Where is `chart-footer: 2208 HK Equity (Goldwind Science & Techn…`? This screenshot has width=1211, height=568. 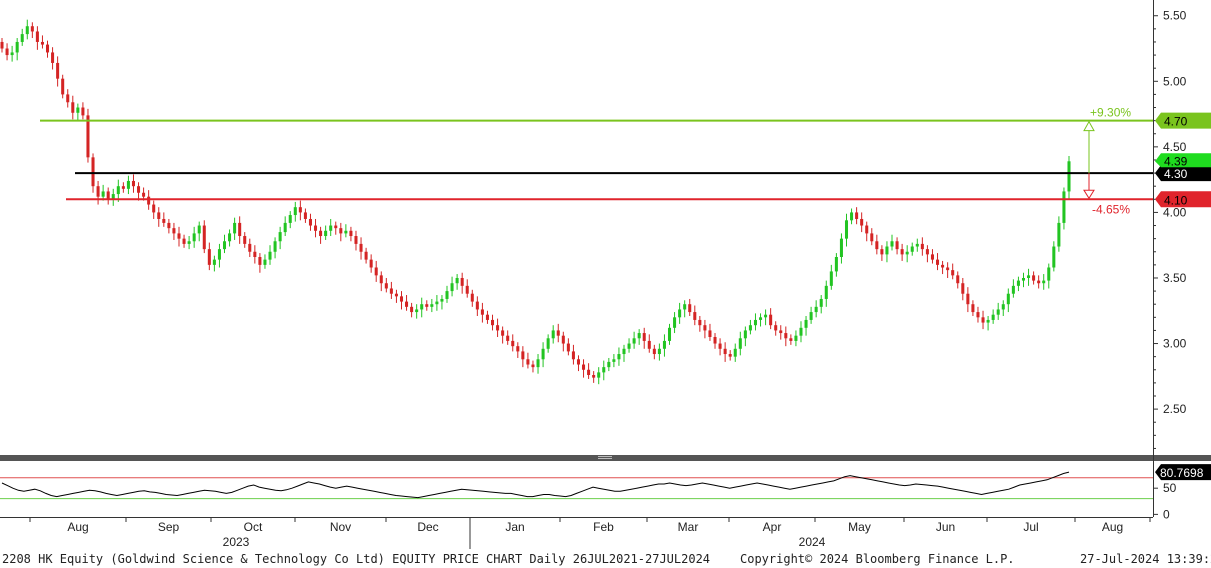
chart-footer: 2208 HK Equity (Goldwind Science & Techn… is located at coordinates (605, 558).